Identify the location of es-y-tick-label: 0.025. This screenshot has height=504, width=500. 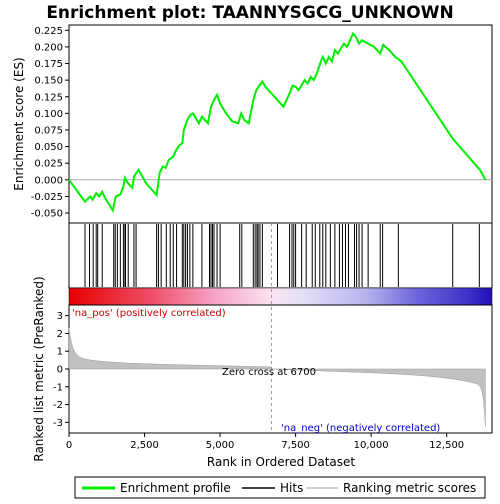
(48, 164).